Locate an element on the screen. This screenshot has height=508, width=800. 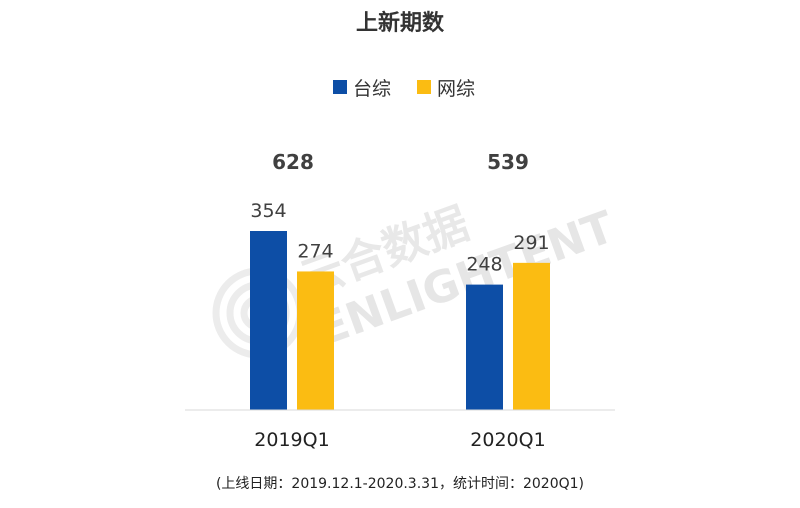
total-label-2019q1: 628 is located at coordinates (293, 162).